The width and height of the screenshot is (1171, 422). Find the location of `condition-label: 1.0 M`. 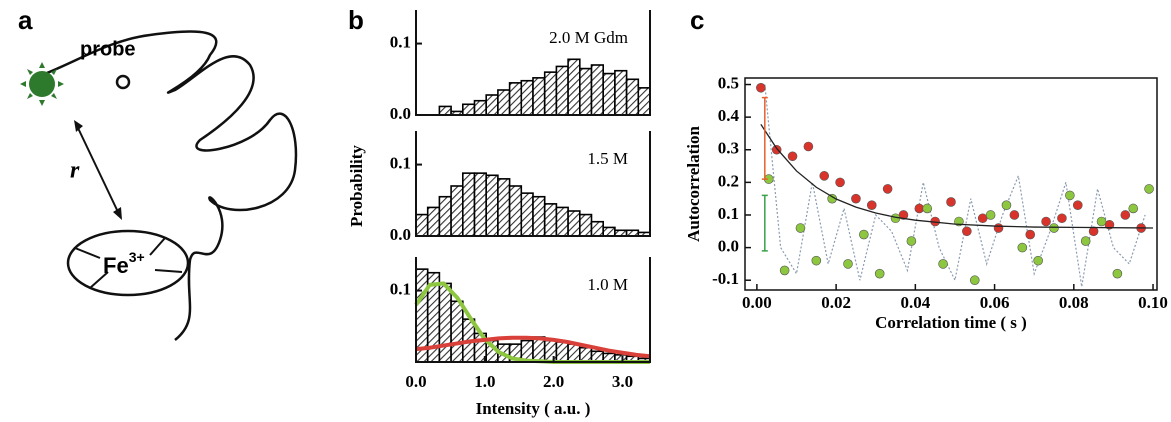

condition-label: 1.0 M is located at coordinates (607, 284).